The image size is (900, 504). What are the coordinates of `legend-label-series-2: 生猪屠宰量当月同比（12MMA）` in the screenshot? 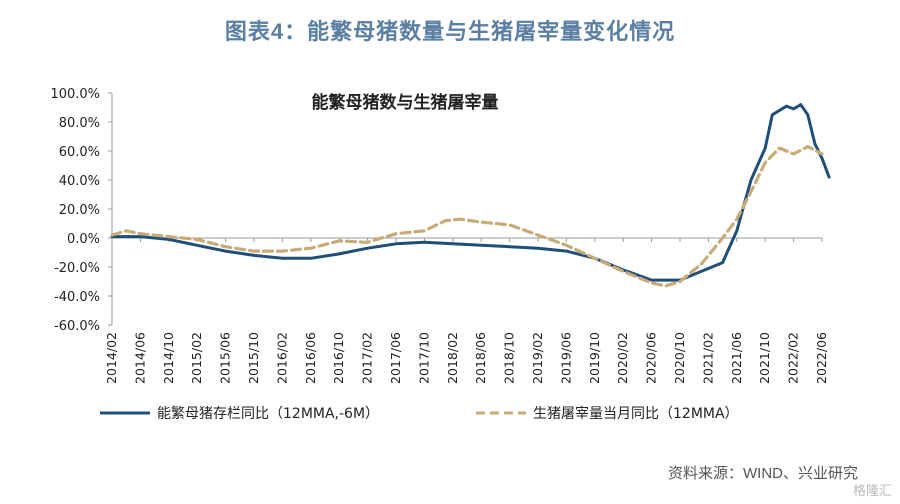 It's located at (636, 414).